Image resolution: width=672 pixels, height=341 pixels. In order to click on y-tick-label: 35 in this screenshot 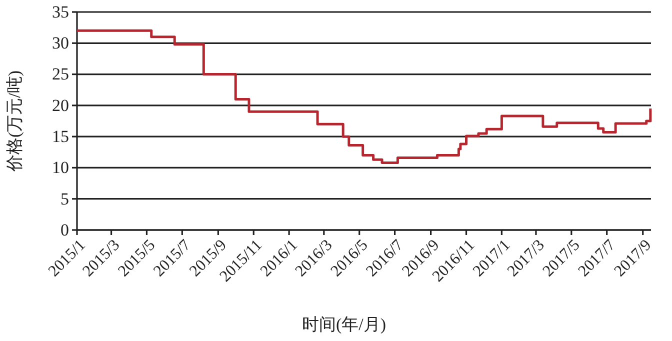, I will do `click(60, 12)`.